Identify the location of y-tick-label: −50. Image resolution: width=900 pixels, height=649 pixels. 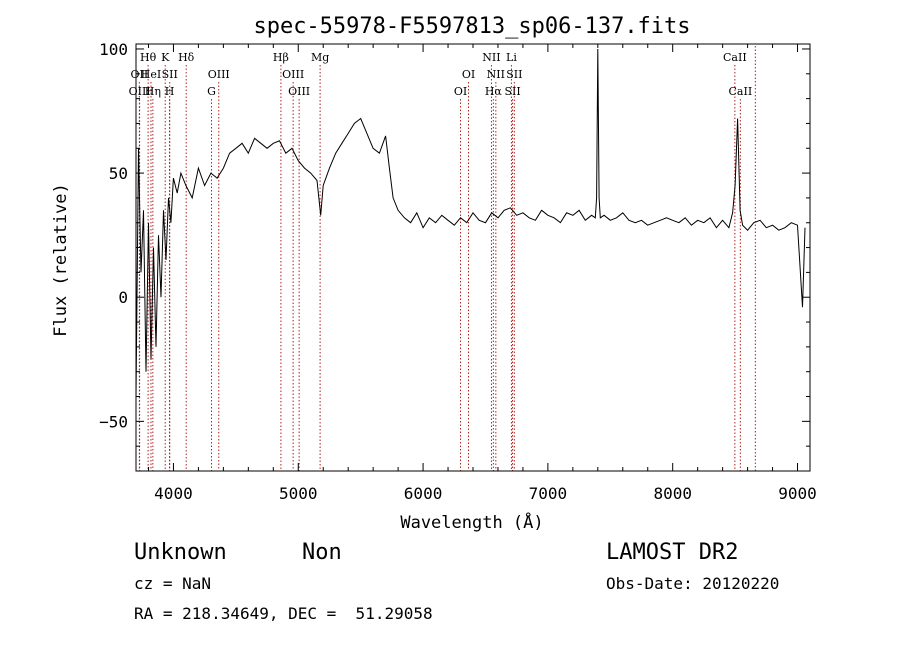
(113, 421).